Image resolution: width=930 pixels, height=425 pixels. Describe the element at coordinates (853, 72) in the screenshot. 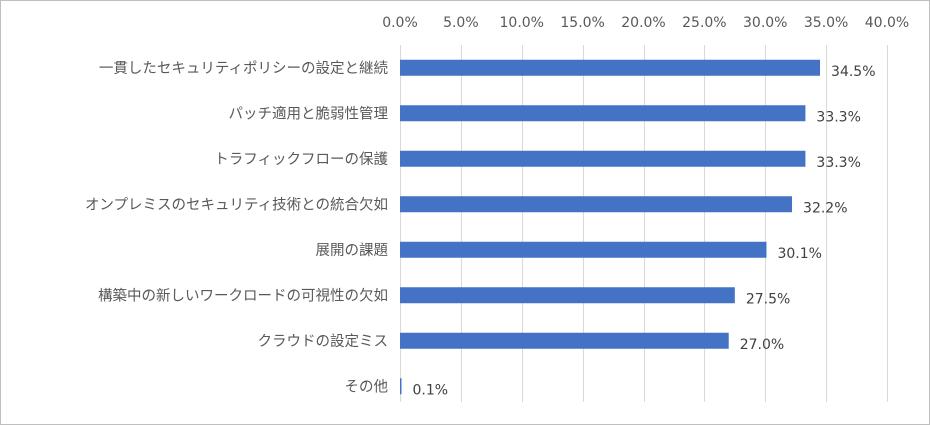

I see `data-label: 34.5%` at that location.